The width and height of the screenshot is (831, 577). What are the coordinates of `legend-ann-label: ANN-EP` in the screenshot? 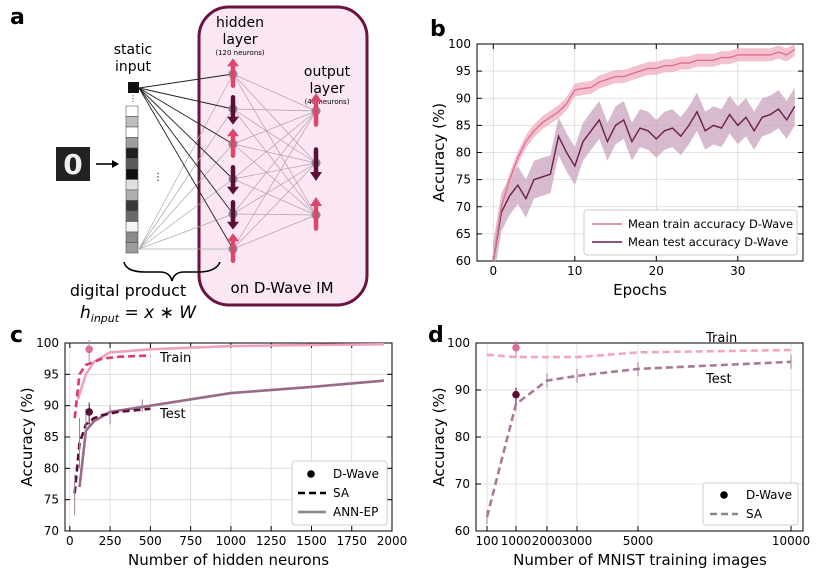 It's located at (355, 512).